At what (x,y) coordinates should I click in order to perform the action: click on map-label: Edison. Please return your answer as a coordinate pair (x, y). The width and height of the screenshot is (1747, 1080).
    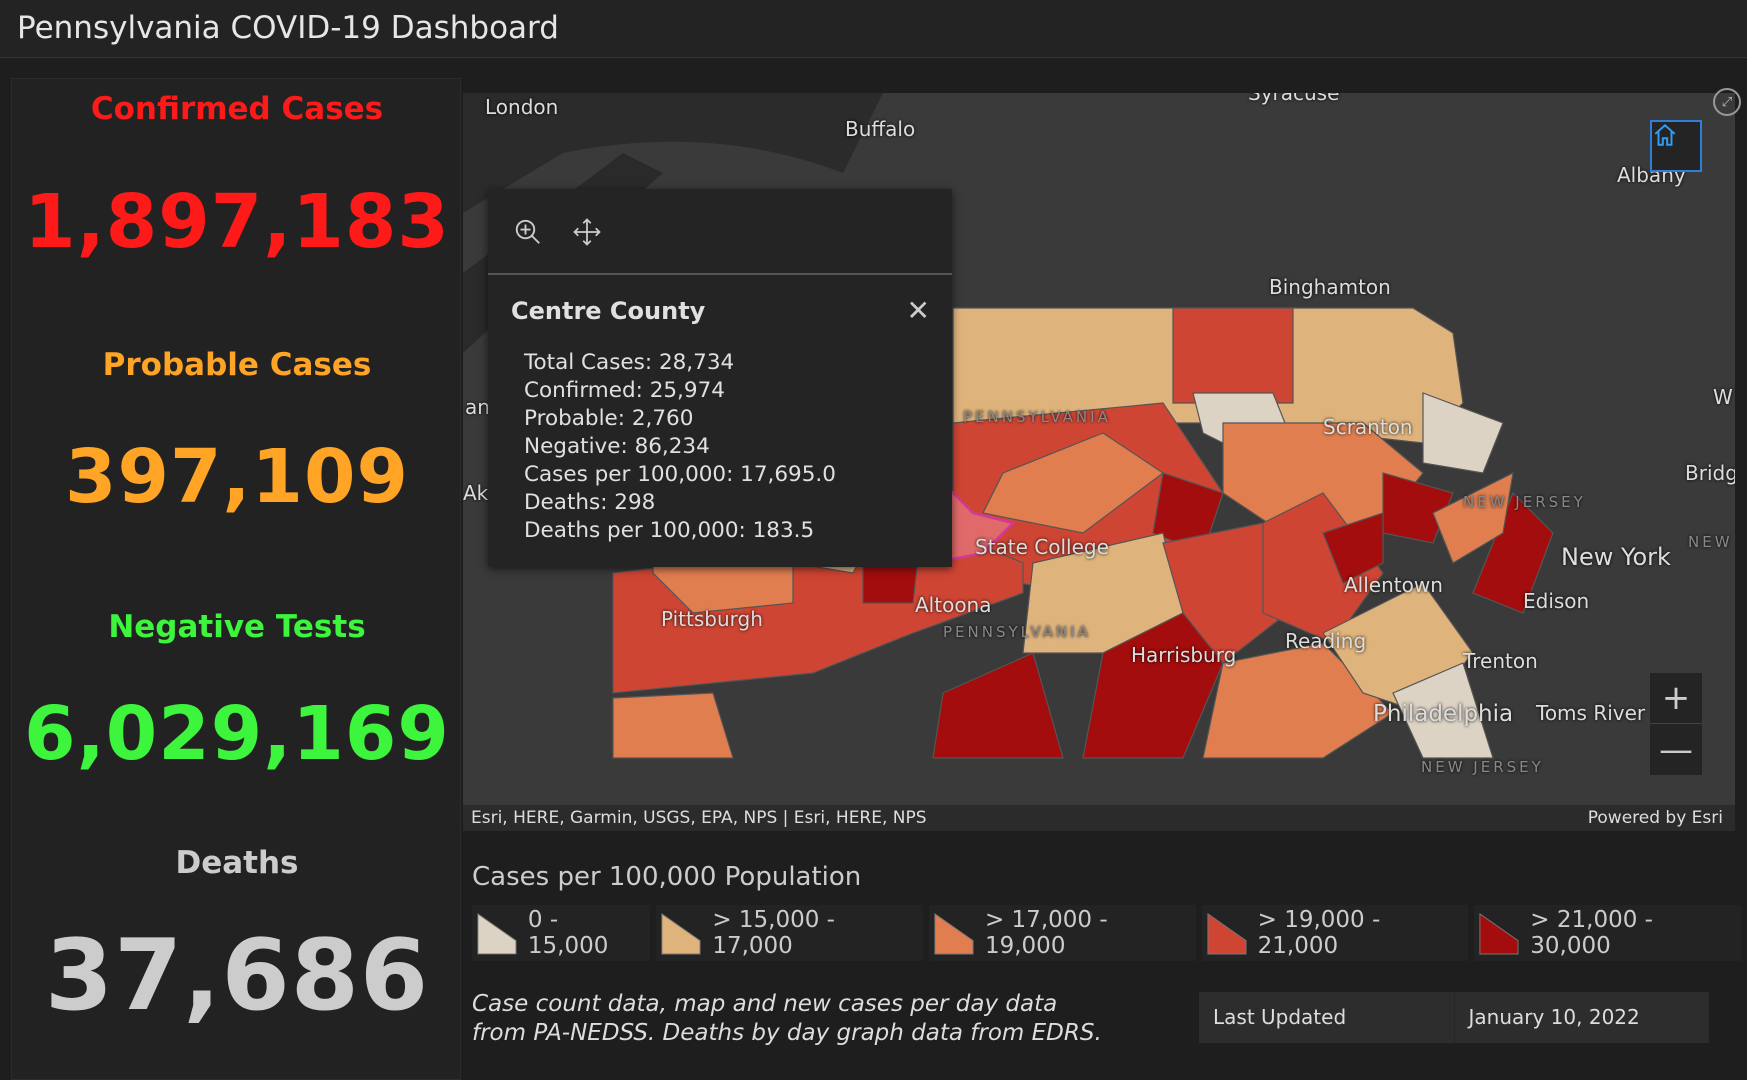
    Looking at the image, I should click on (1556, 601).